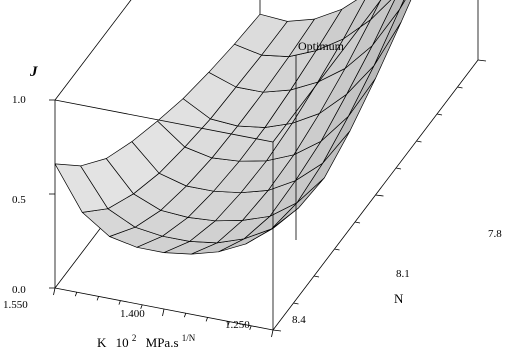 This screenshot has height=354, width=516. I want to click on y-tick-label-8.1: 8.1, so click(403, 274).